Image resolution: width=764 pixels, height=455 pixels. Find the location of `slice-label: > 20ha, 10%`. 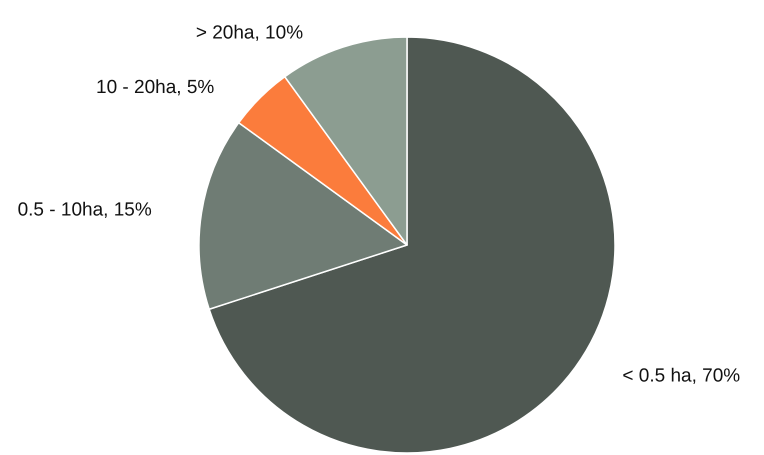

slice-label: > 20ha, 10% is located at coordinates (250, 33).